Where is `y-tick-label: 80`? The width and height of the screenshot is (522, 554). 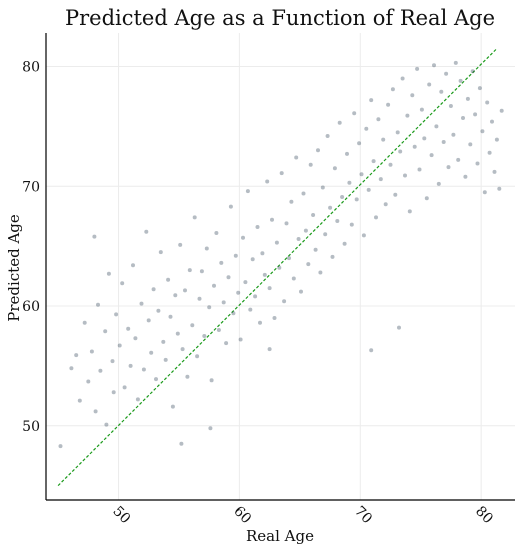 y-tick-label: 80 is located at coordinates (31, 68).